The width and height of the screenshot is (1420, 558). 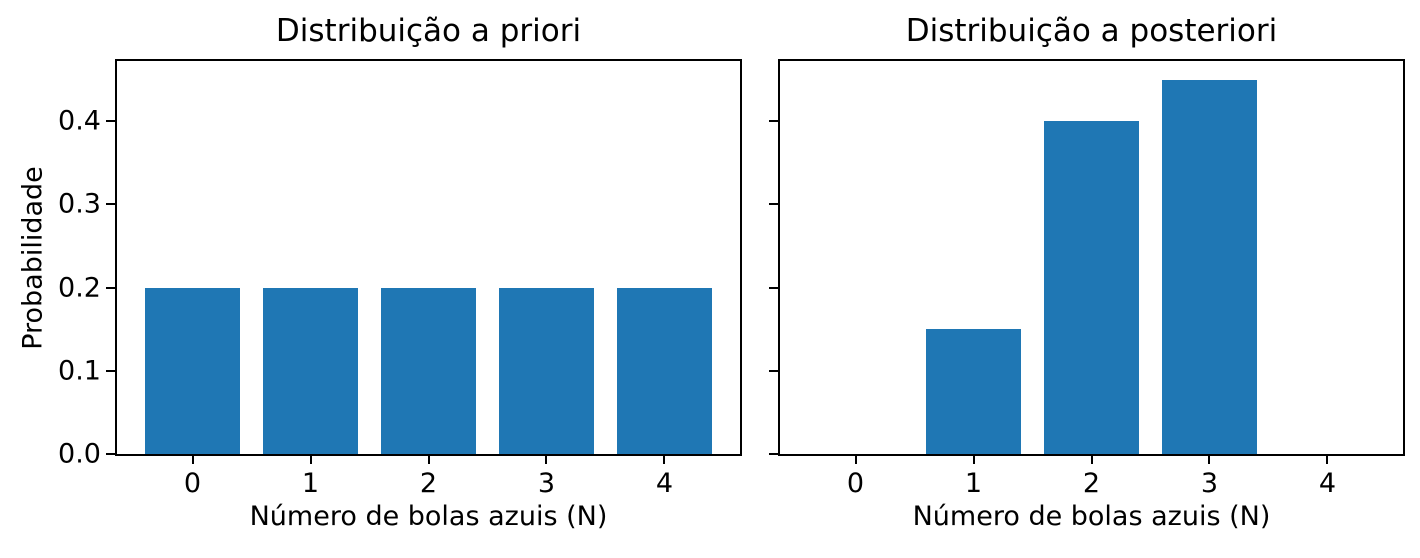 What do you see at coordinates (192, 370) in the screenshot?
I see `bar-N0` at bounding box center [192, 370].